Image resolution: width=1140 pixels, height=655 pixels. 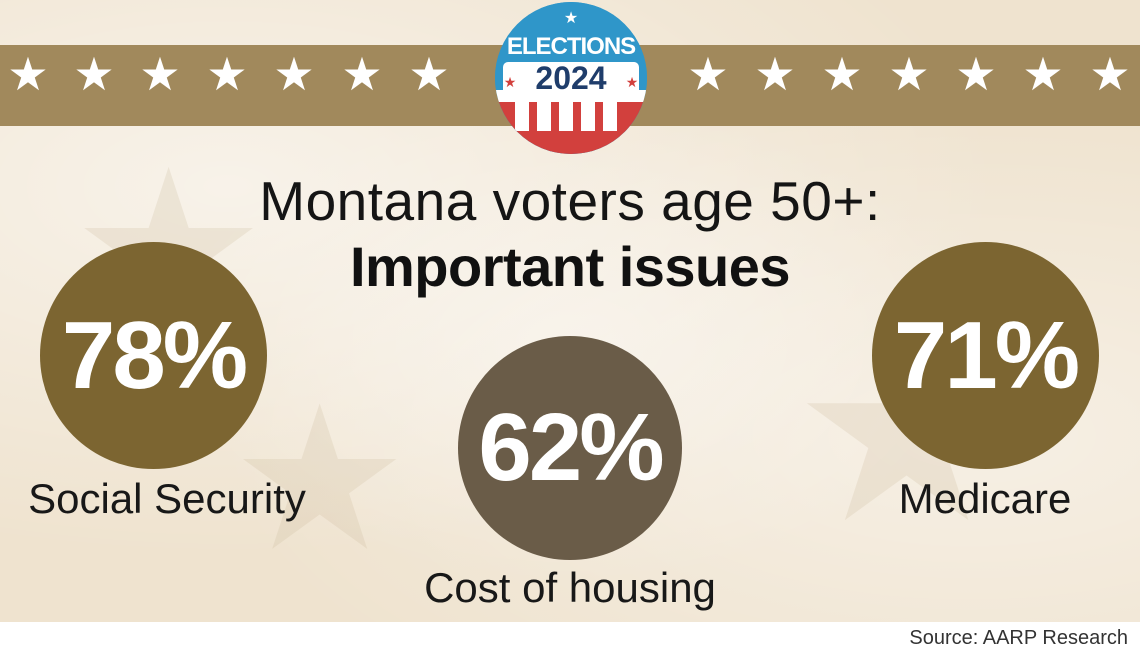 I want to click on stat-medicare-label: Medicare, so click(x=985, y=498).